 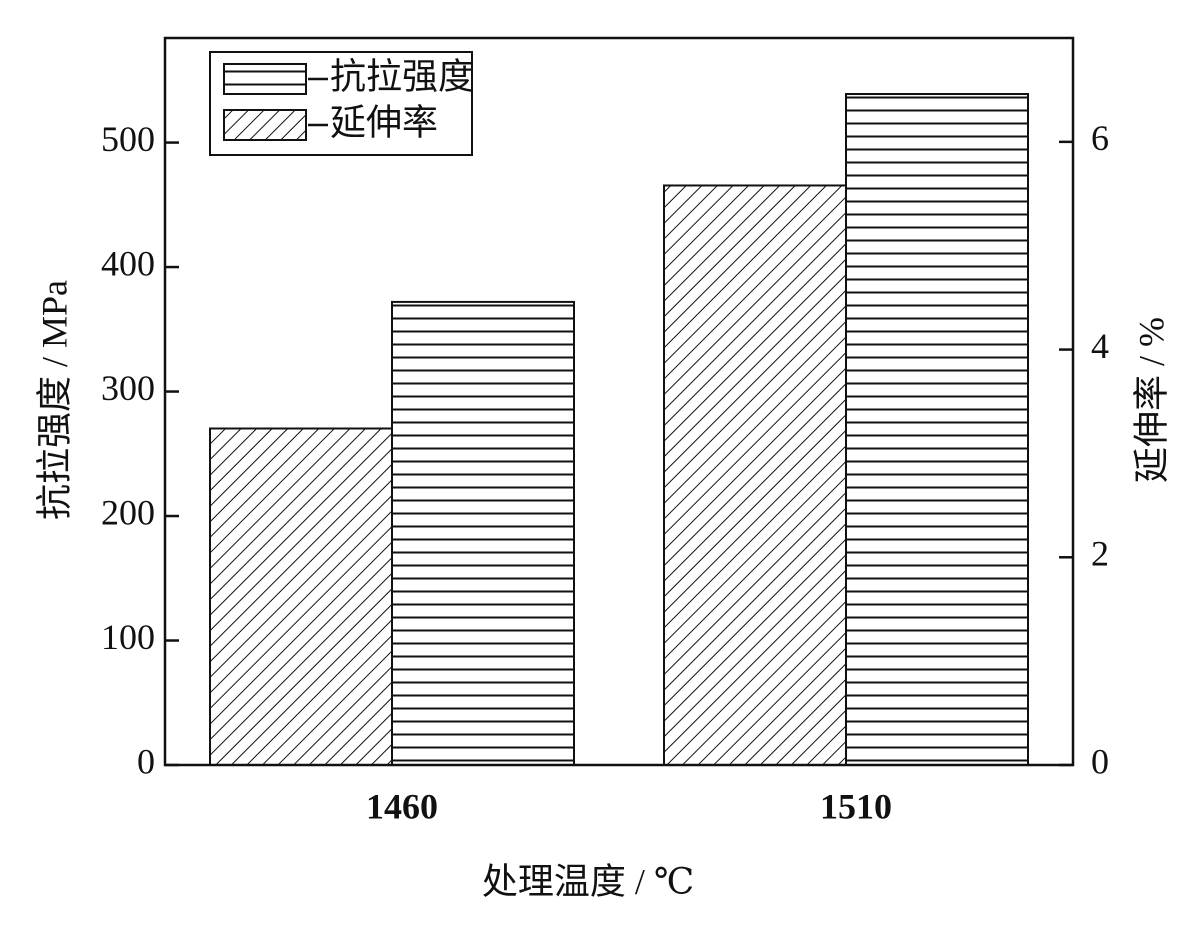 What do you see at coordinates (128, 512) in the screenshot?
I see `y-tick-label: 200` at bounding box center [128, 512].